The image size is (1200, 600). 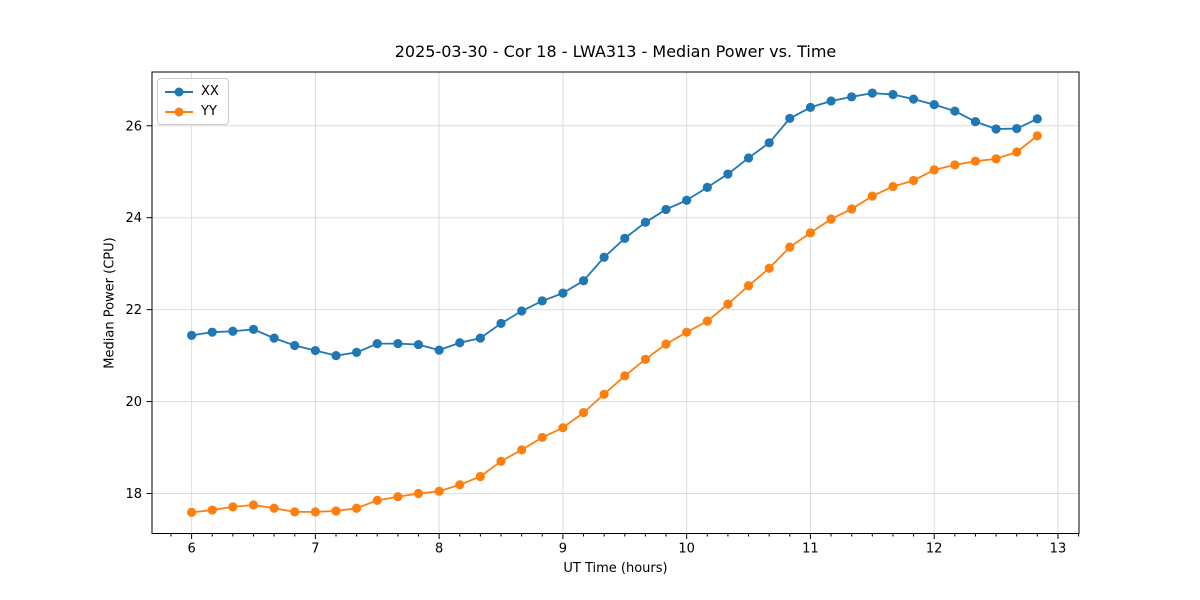 What do you see at coordinates (209, 111) in the screenshot?
I see `legend-label-yy: YY` at bounding box center [209, 111].